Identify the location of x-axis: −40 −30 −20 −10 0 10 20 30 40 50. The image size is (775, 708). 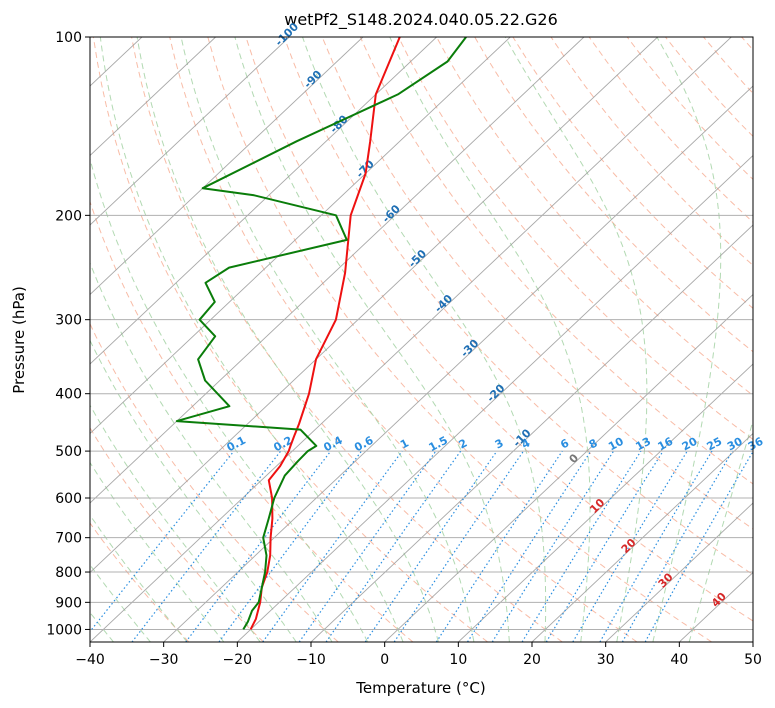
(418, 655).